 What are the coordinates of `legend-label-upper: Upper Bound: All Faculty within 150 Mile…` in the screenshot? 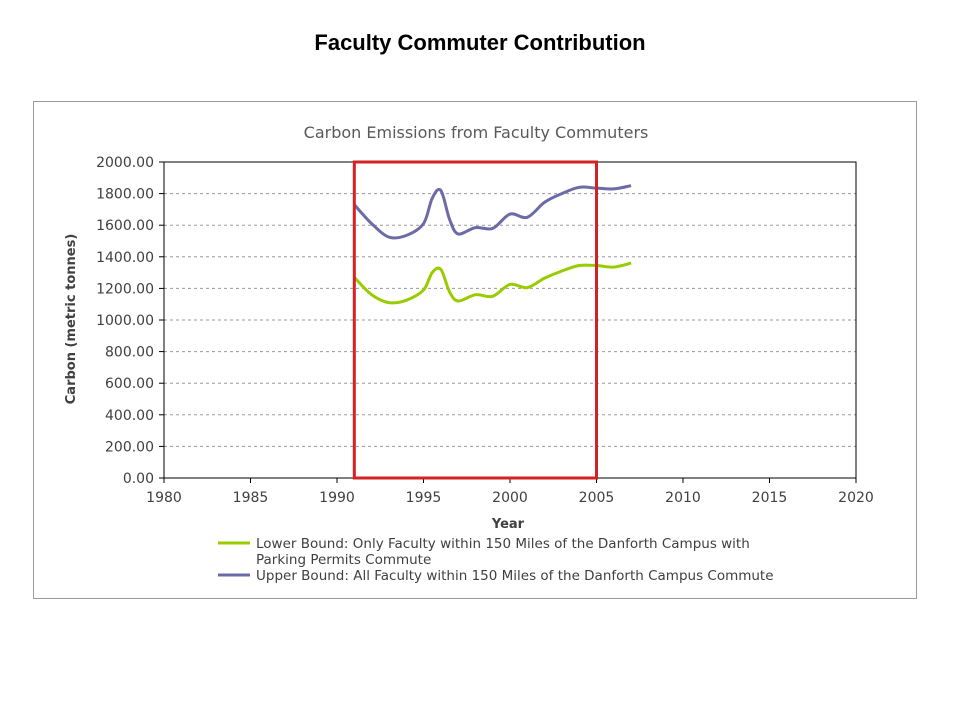 It's located at (515, 576).